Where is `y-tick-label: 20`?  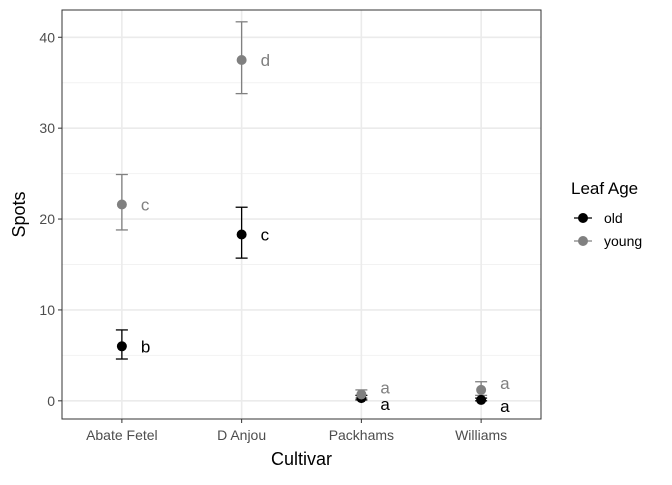
y-tick-label: 20 is located at coordinates (47, 219).